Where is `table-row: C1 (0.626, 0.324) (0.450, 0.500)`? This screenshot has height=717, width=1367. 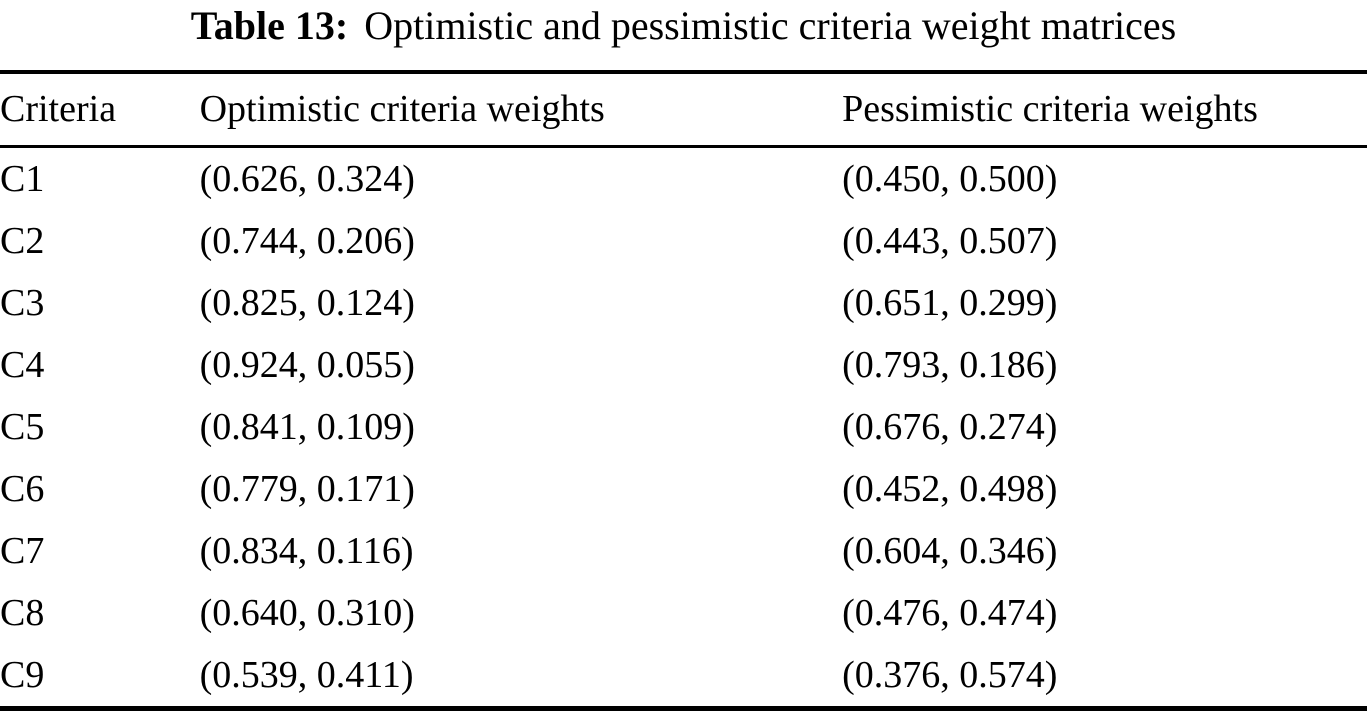
table-row: C1 (0.626, 0.324) (0.450, 0.500) is located at coordinates (683, 179).